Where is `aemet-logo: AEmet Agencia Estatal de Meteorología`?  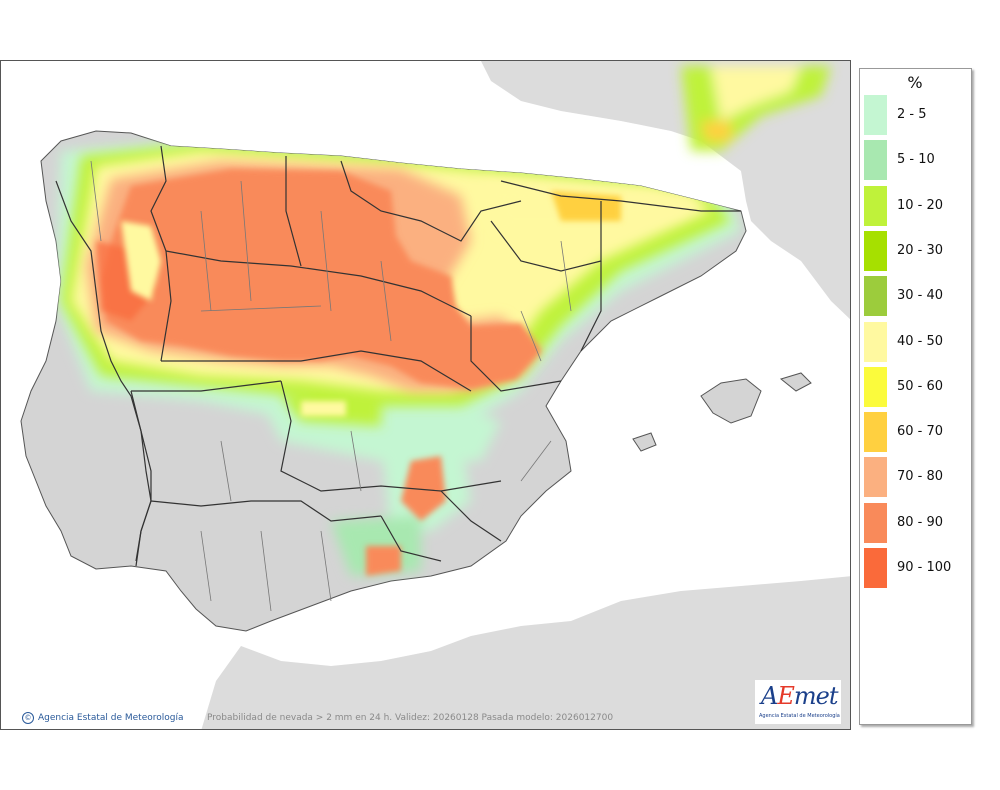
aemet-logo: AEmet Agencia Estatal de Meteorología is located at coordinates (798, 702).